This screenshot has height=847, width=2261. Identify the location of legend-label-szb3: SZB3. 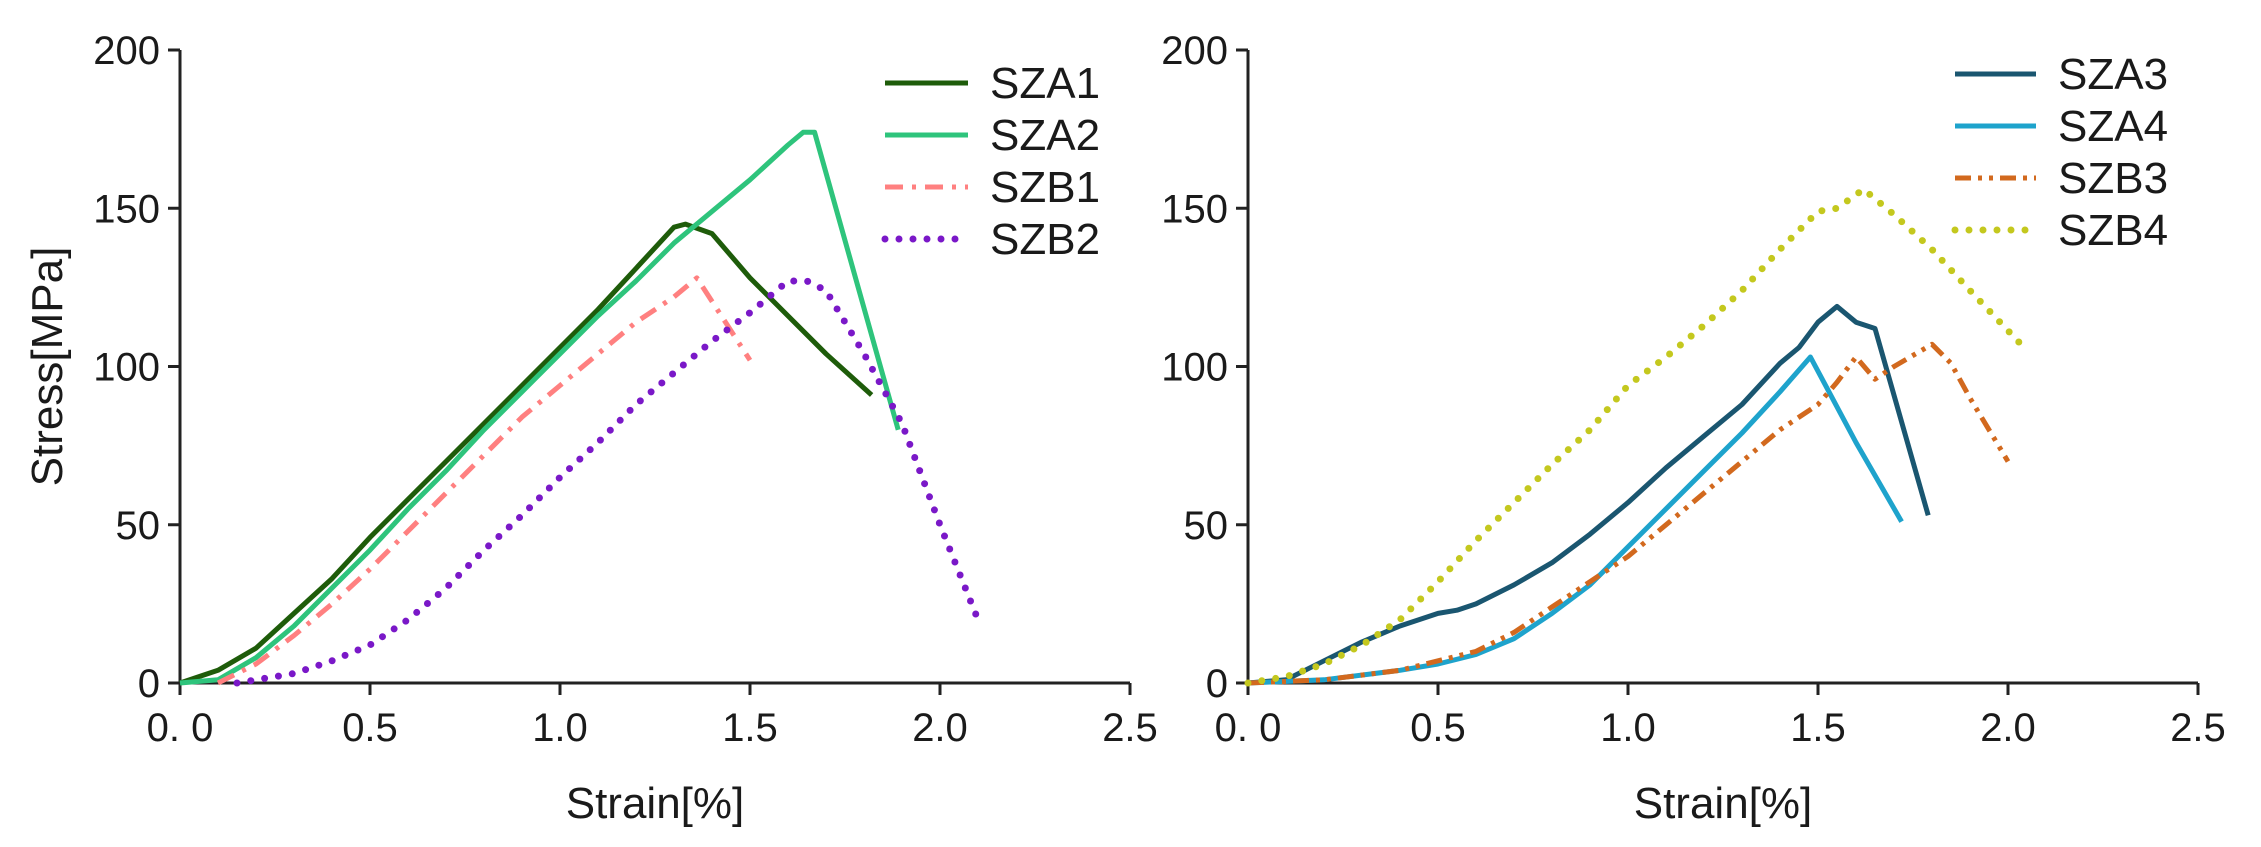
(2113, 178).